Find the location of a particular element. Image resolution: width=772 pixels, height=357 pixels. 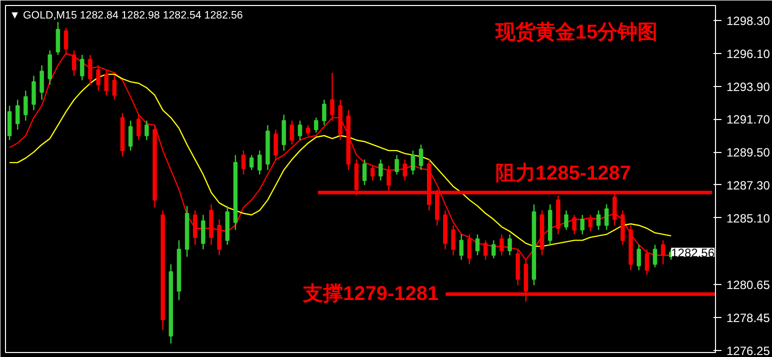

annotation: ▼ GOLD,M15 1282.84 1282.98 1282.54 1282.56 is located at coordinates (126, 16).